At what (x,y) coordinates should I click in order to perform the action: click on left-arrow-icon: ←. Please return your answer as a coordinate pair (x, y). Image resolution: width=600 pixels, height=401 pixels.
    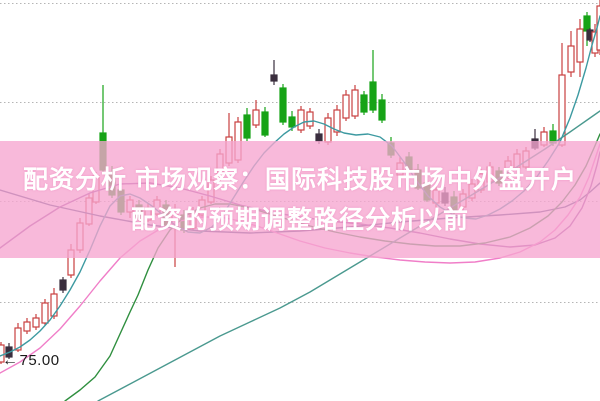
    Looking at the image, I should click on (10, 360).